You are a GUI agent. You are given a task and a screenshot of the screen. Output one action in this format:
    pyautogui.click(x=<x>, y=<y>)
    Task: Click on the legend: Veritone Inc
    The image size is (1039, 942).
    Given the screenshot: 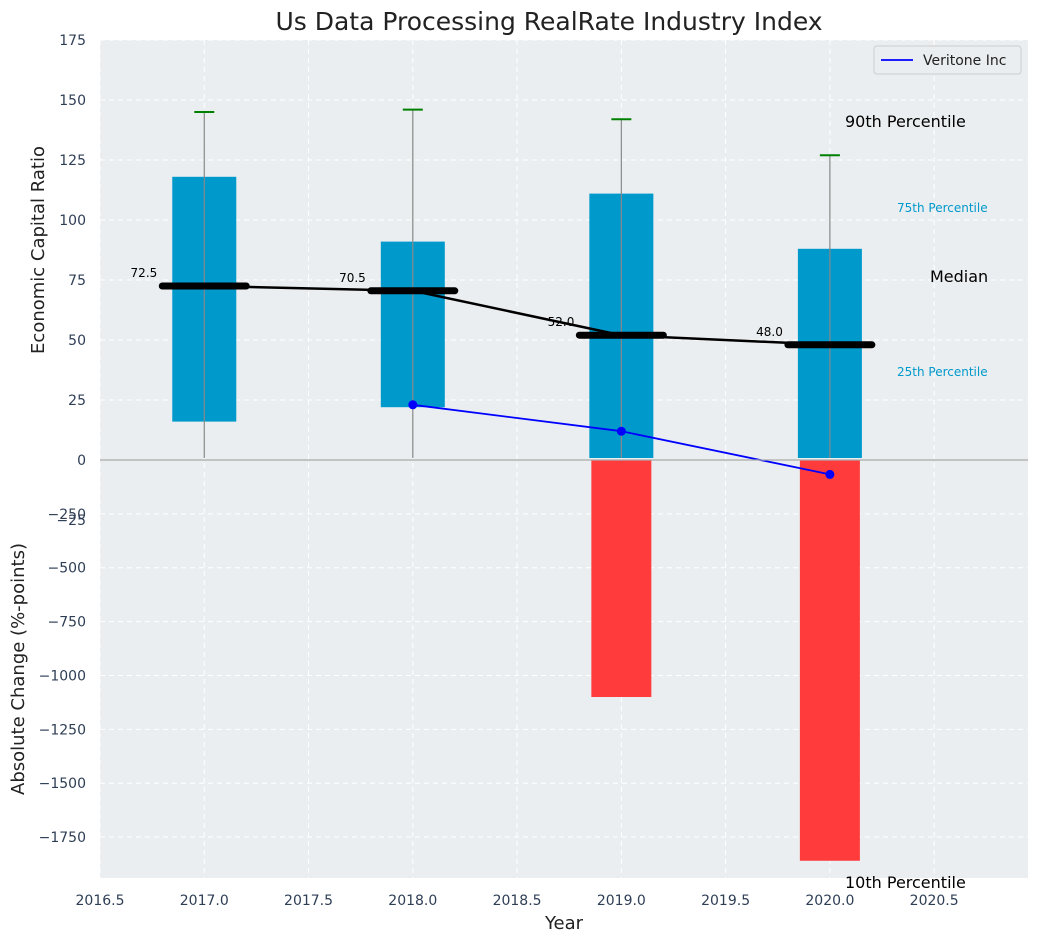 What is the action you would take?
    pyautogui.click(x=947, y=60)
    